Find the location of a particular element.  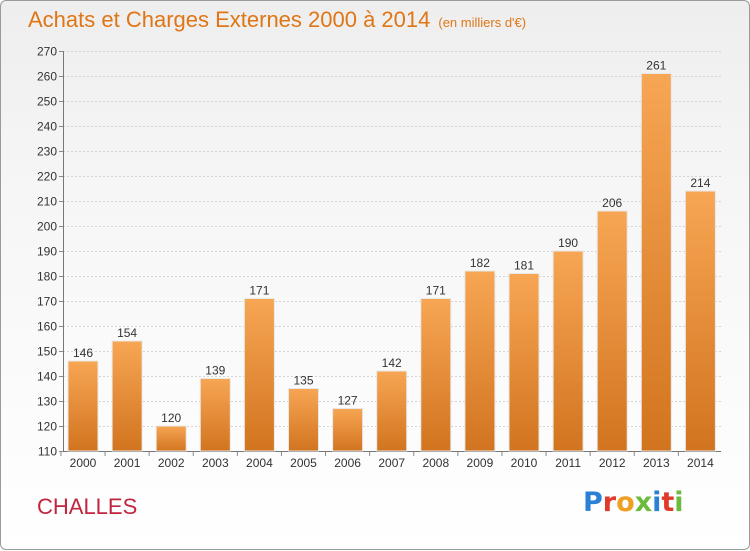

data-label-2007: 142 is located at coordinates (392, 363).